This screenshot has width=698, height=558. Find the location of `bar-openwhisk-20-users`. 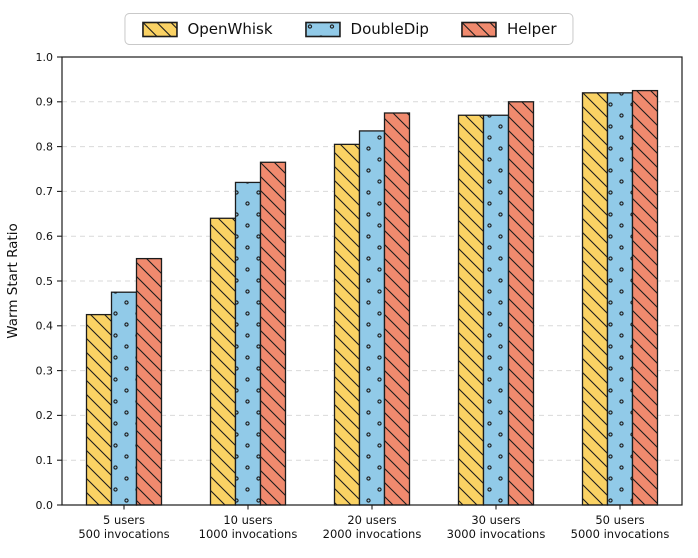

bar-openwhisk-20-users is located at coordinates (347, 324).